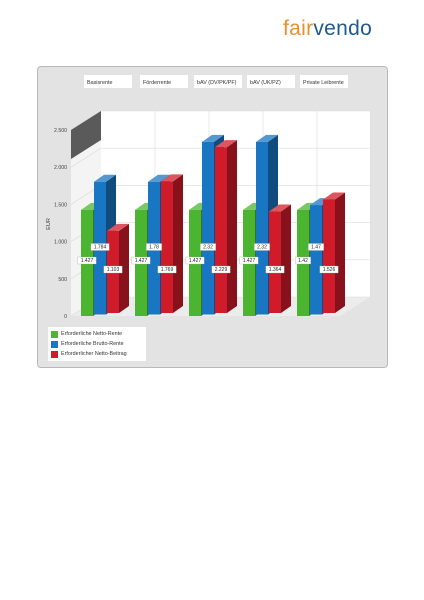 This screenshot has height=600, width=424. Describe the element at coordinates (60, 243) in the screenshot. I see `y-tick-label: 1.000` at that location.